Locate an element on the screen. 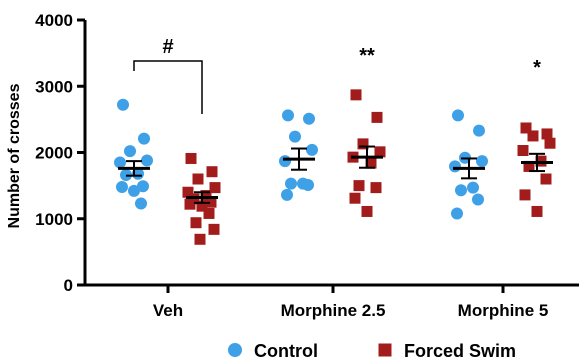  significance-marker: ** is located at coordinates (367, 56).